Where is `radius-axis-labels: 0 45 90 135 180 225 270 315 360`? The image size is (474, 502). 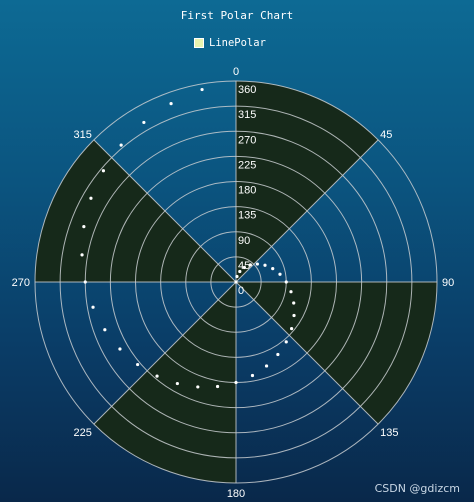 radius-axis-labels: 0 45 90 135 180 225 270 315 360 is located at coordinates (247, 190).